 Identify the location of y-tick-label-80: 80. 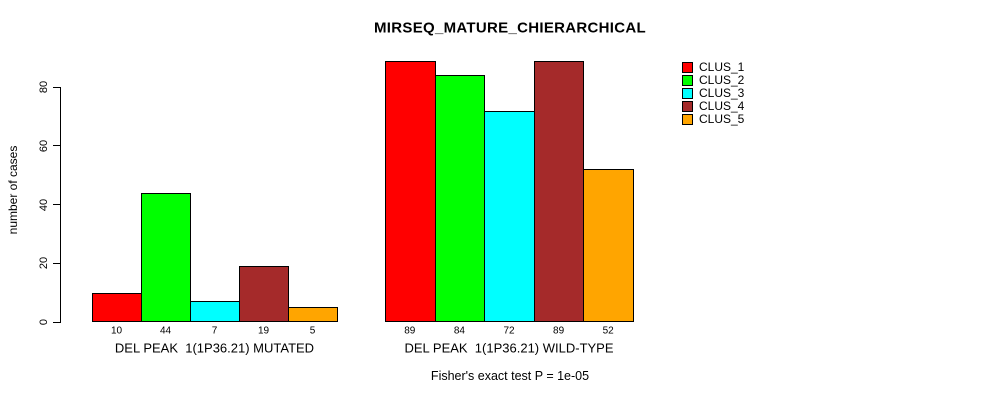
(44, 87).